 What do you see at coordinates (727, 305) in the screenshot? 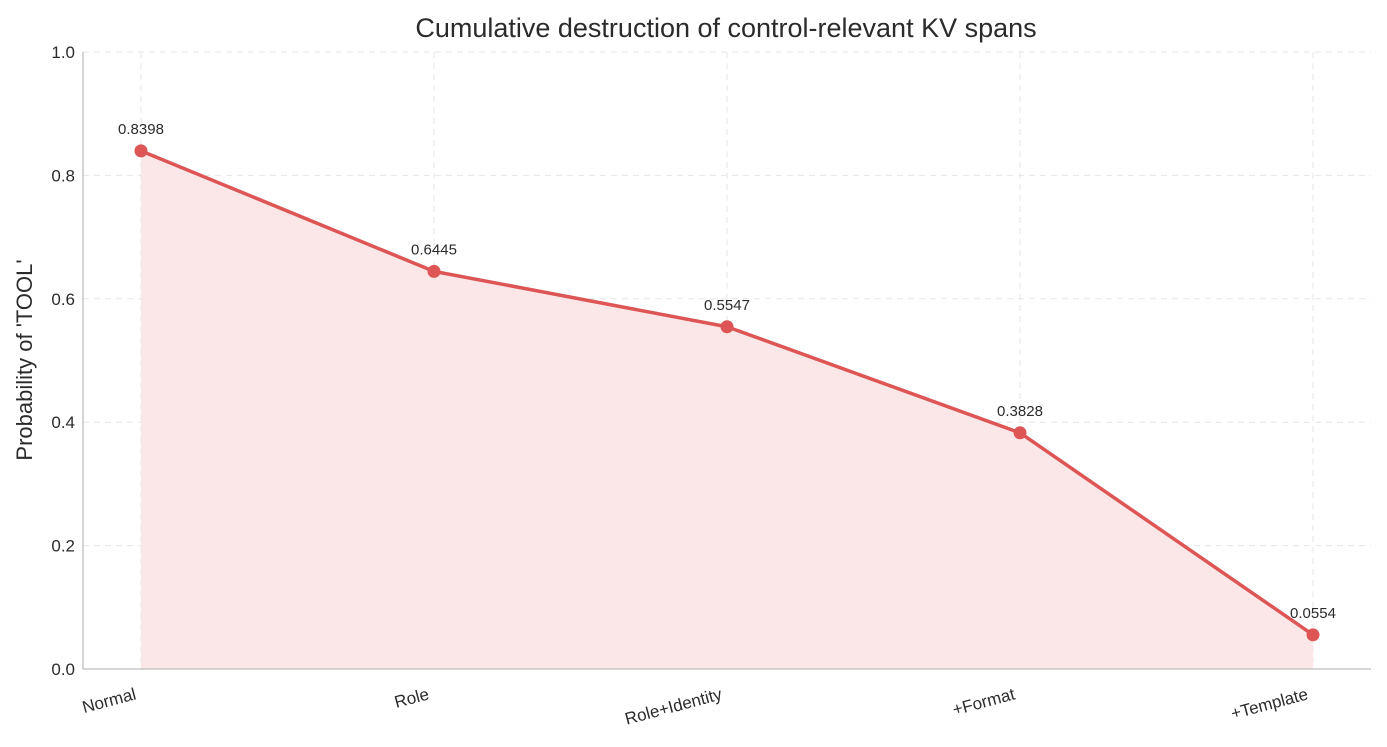
I see `data-label: 0.5547` at bounding box center [727, 305].